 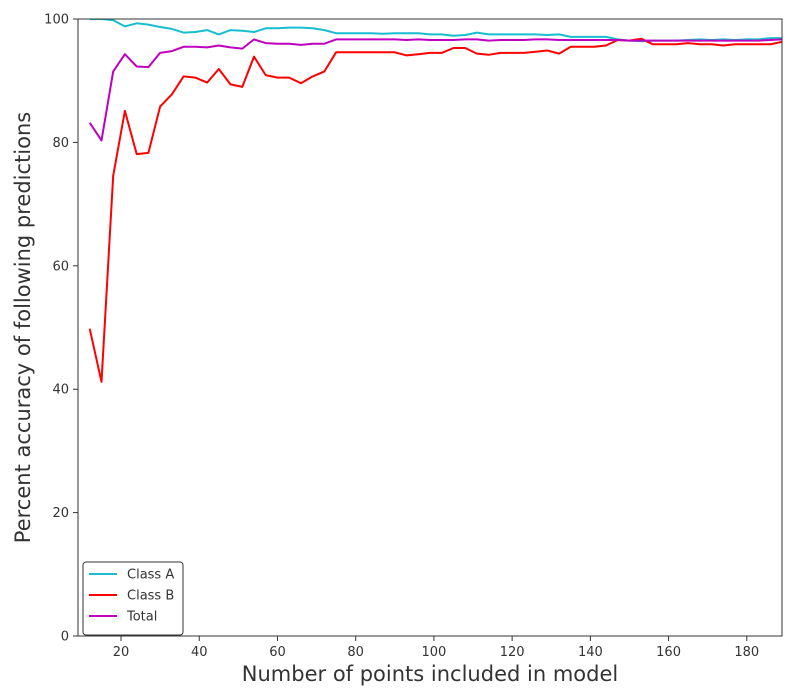 What do you see at coordinates (121, 652) in the screenshot?
I see `x-tick-label: 20` at bounding box center [121, 652].